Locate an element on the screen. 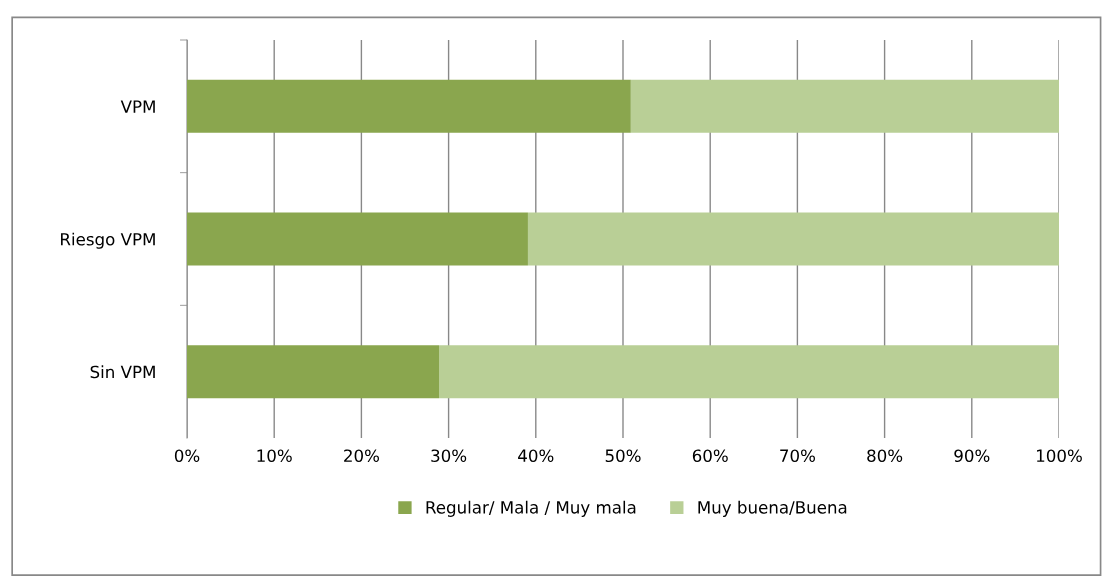 This screenshot has width=1105, height=578. x-tick-label: 30% is located at coordinates (449, 456).